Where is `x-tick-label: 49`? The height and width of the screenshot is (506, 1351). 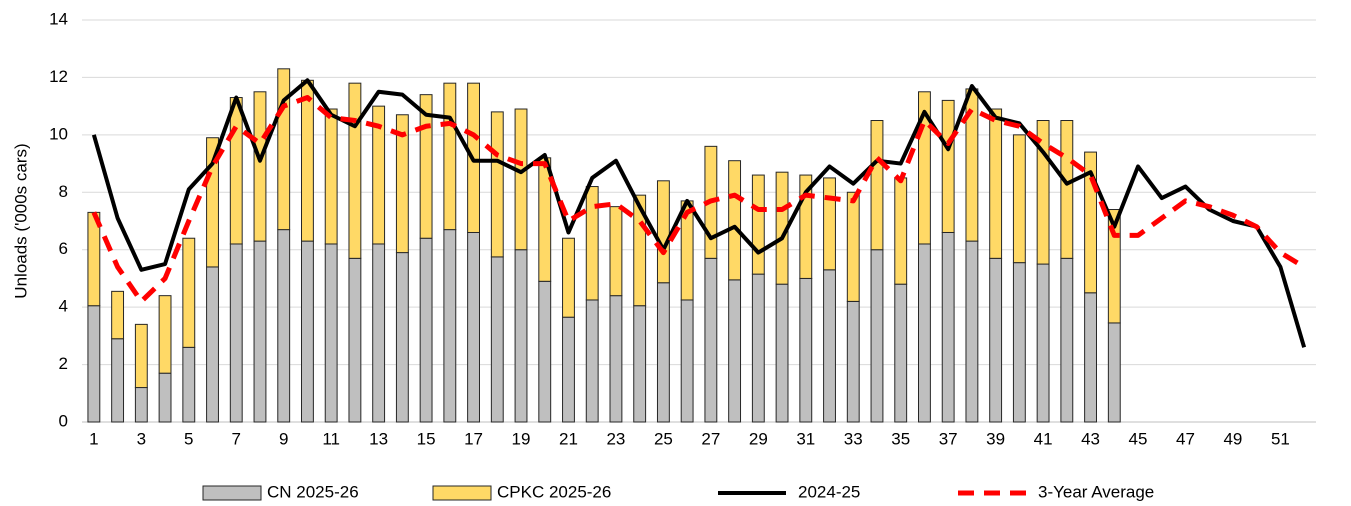 x-tick-label: 49 is located at coordinates (1232, 438).